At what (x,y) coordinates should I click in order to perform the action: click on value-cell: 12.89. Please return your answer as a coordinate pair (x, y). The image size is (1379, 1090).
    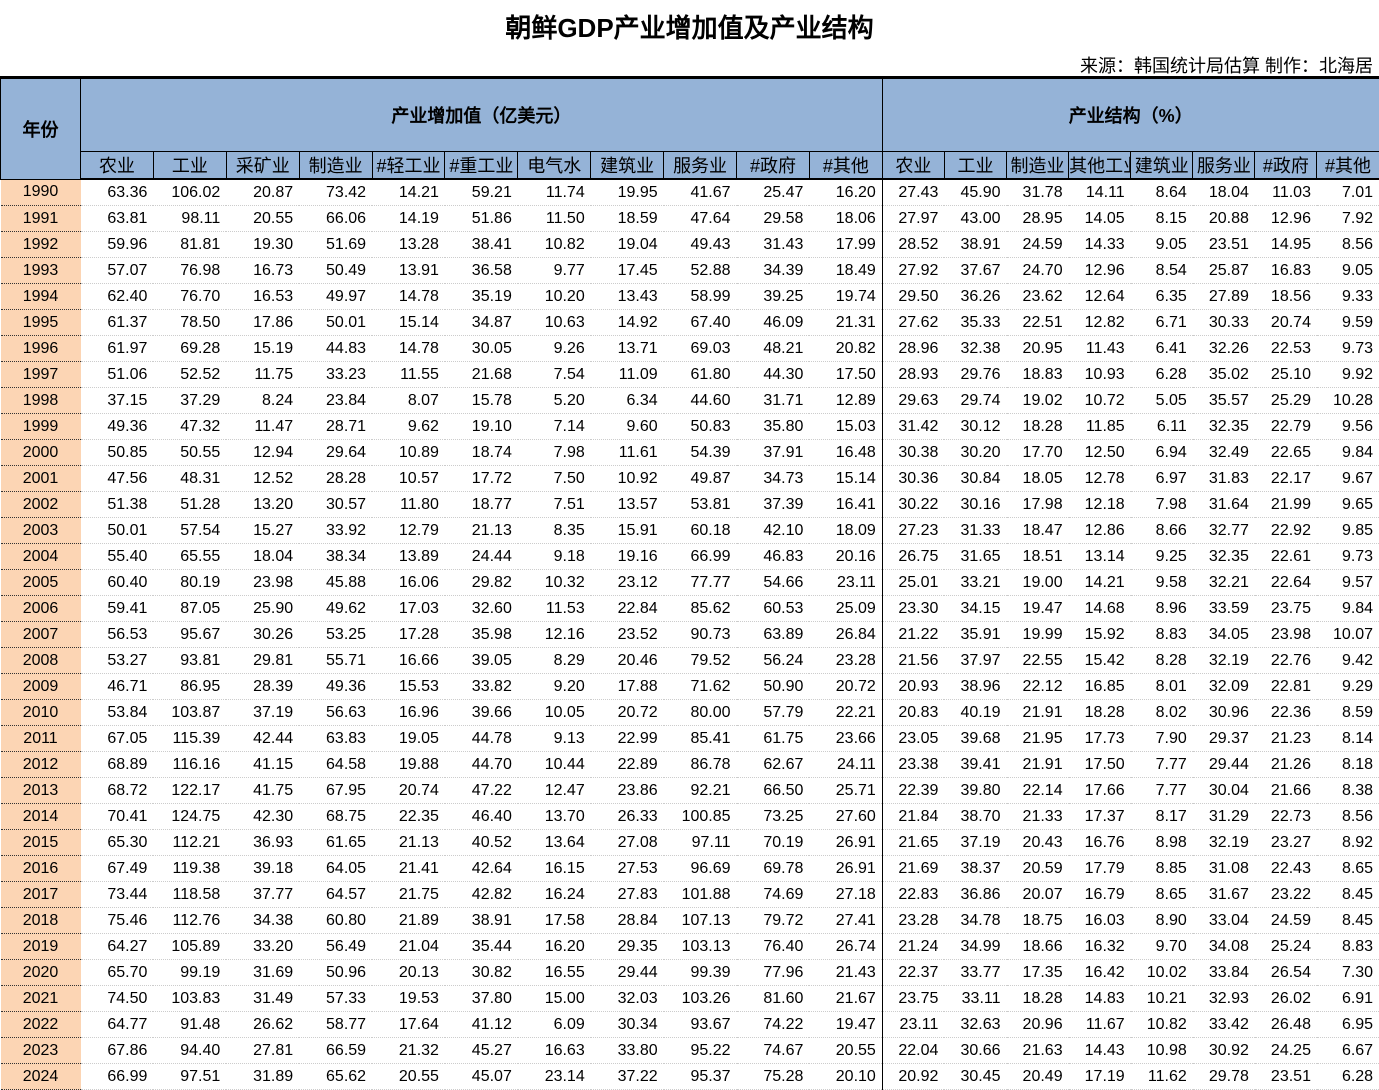
    Looking at the image, I should click on (845, 401).